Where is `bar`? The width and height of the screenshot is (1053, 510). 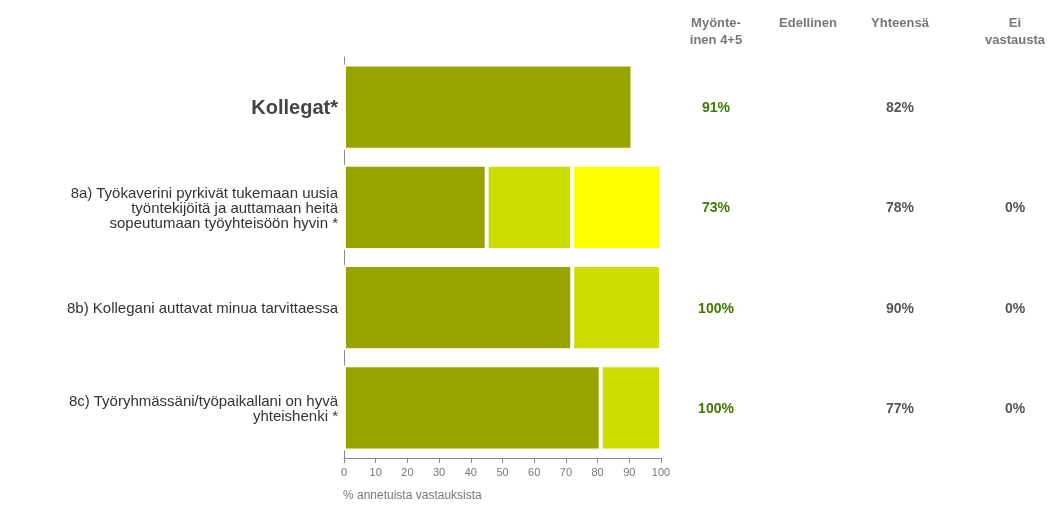 bar is located at coordinates (488, 107).